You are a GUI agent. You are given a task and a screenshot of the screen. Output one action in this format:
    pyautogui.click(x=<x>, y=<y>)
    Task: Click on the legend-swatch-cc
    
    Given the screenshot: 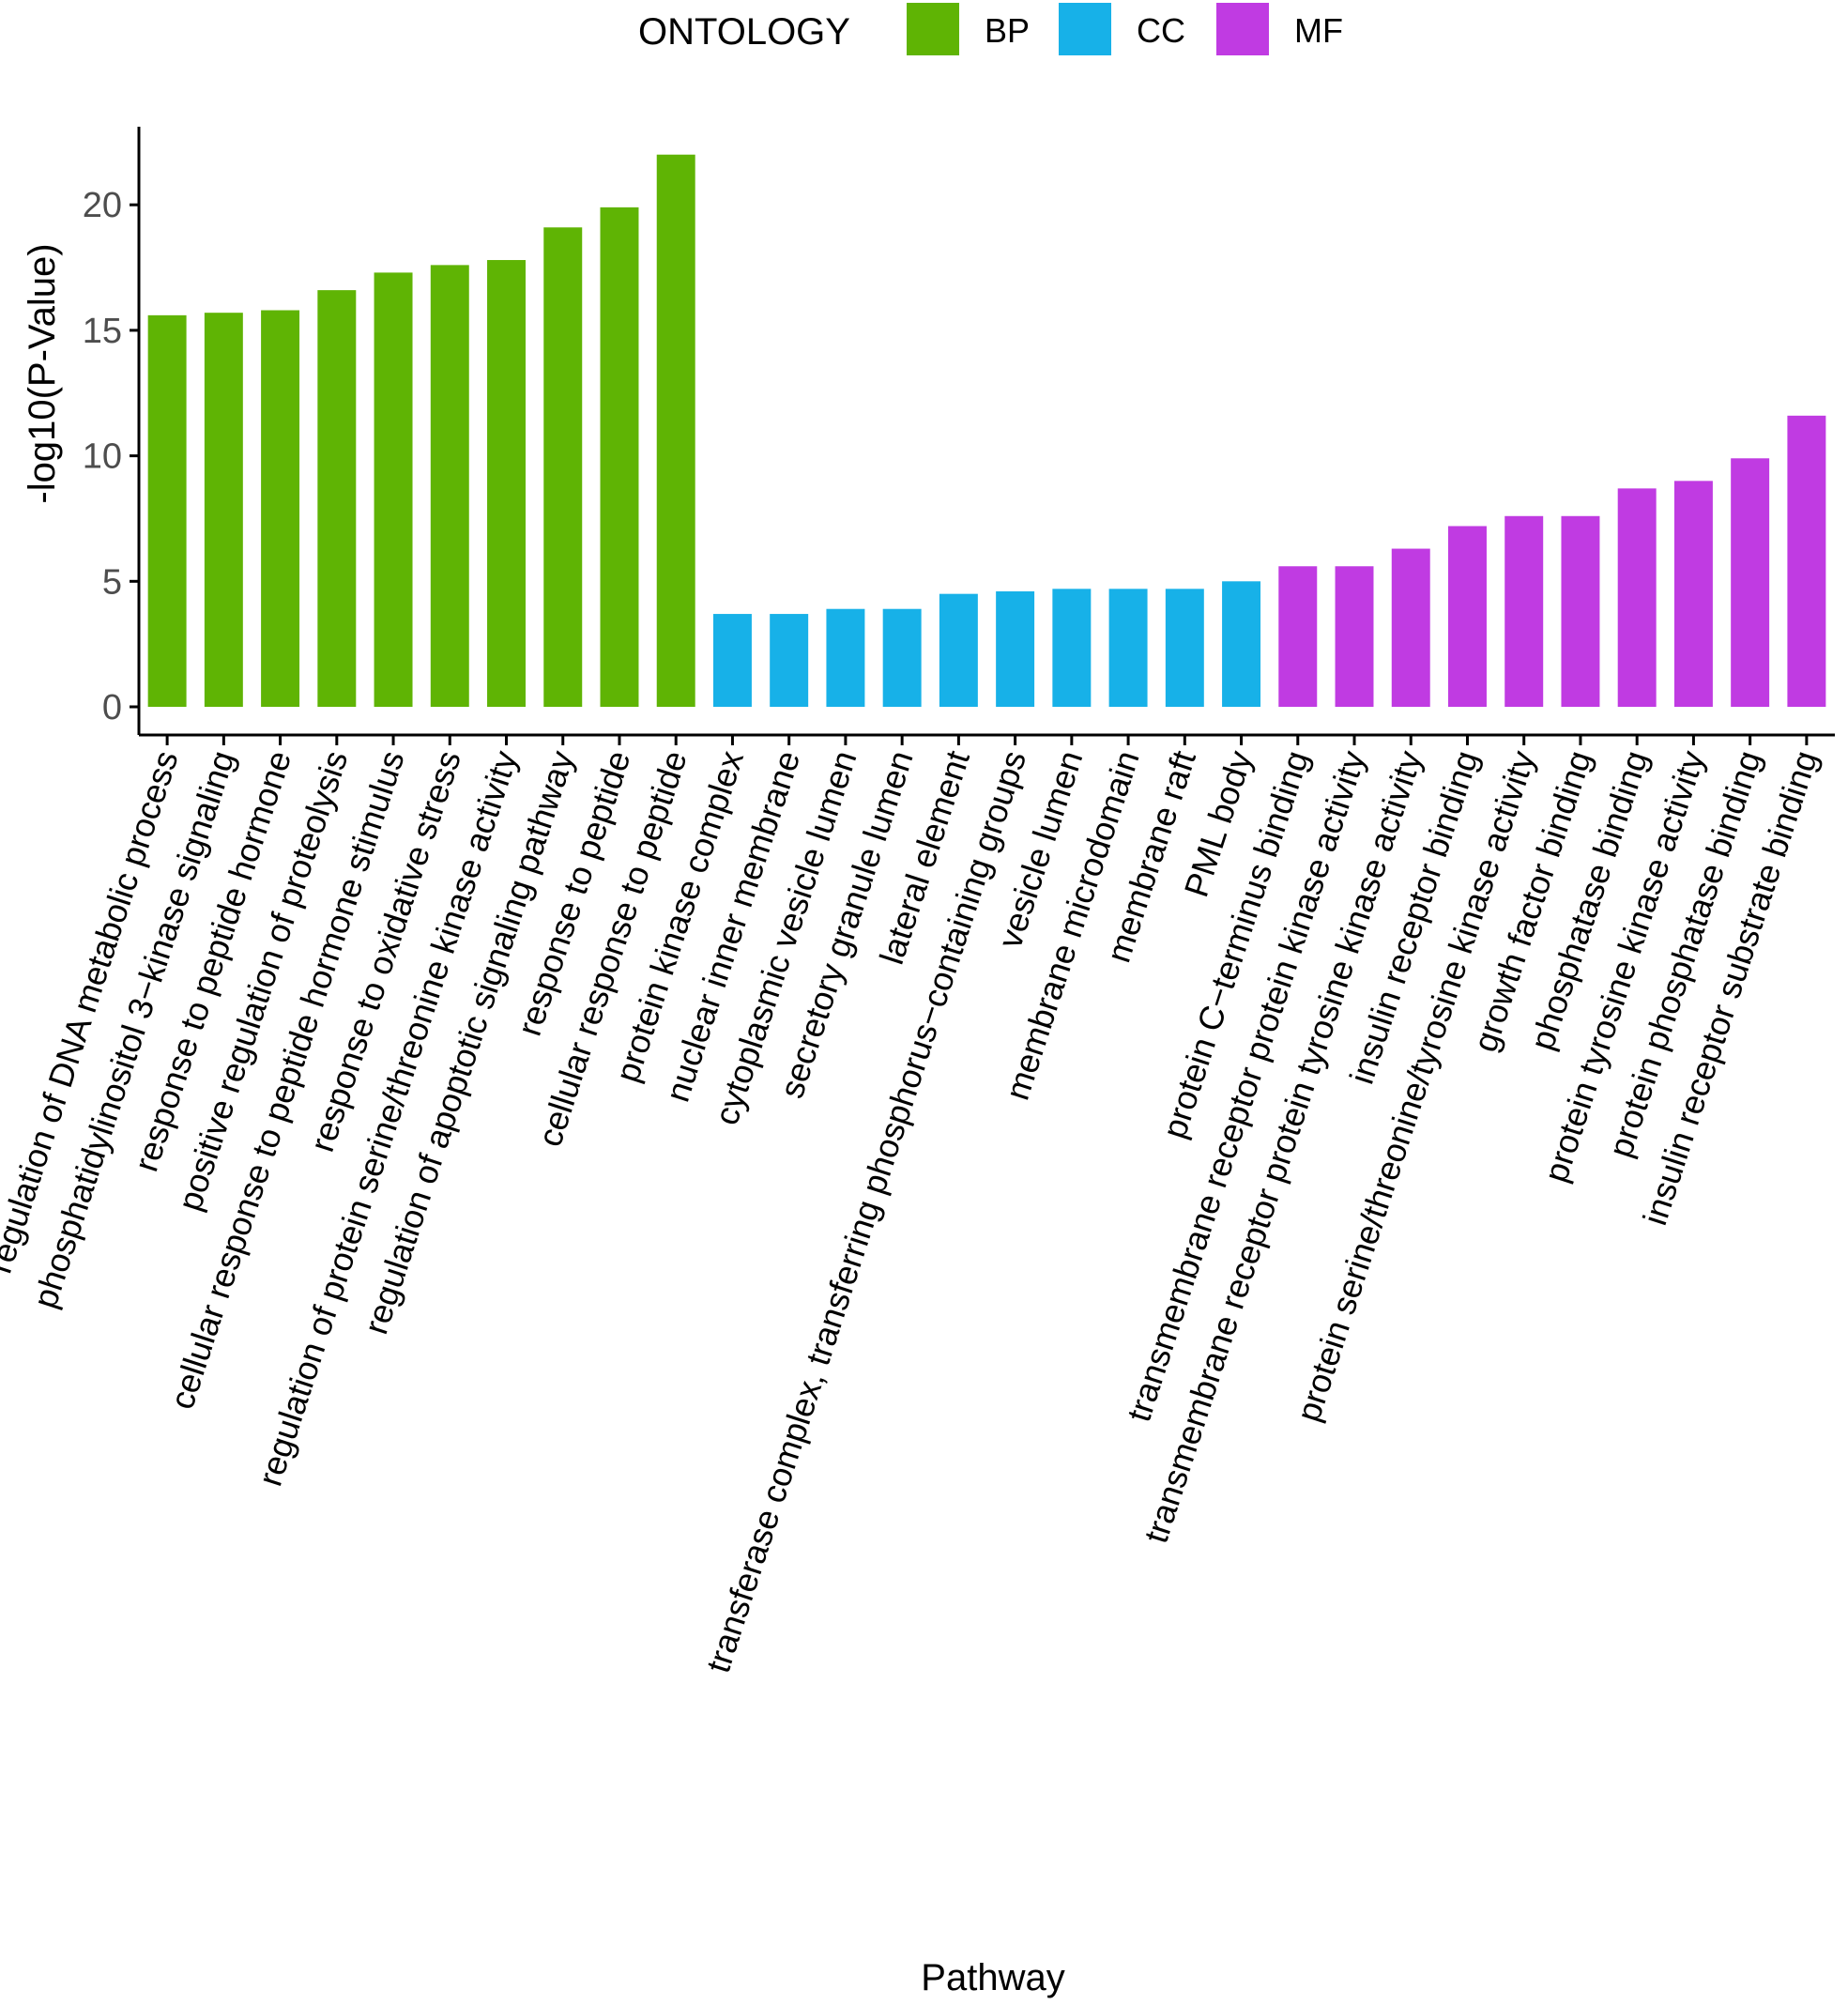 What is the action you would take?
    pyautogui.click(x=1085, y=29)
    